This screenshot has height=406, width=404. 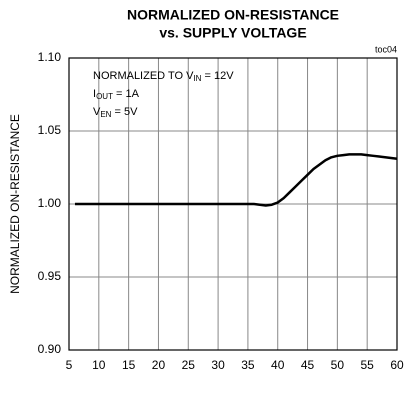 I want to click on x-tick-label: 50, so click(x=338, y=365).